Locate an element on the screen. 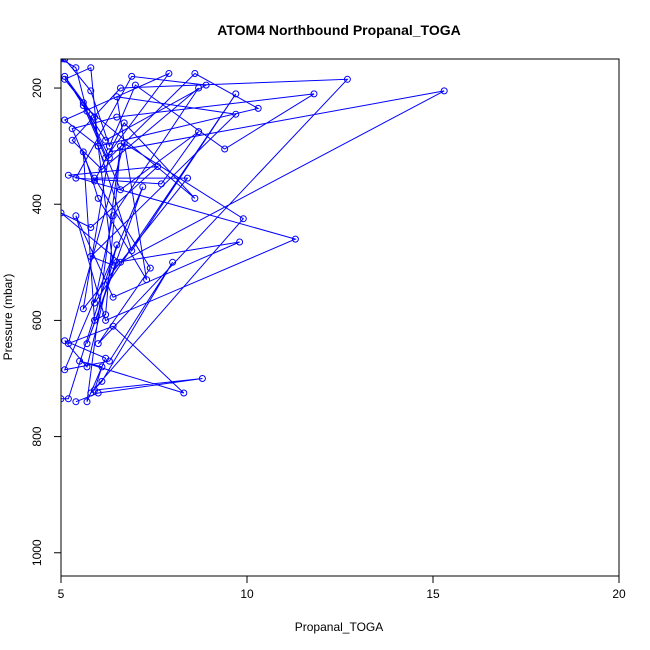 The image size is (650, 650). x-tick-label: 5 is located at coordinates (61, 594).